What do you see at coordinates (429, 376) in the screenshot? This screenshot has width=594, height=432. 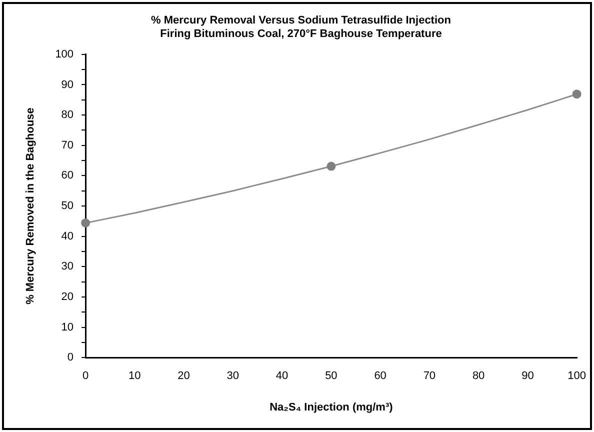 I see `x-tick-label: 70` at bounding box center [429, 376].